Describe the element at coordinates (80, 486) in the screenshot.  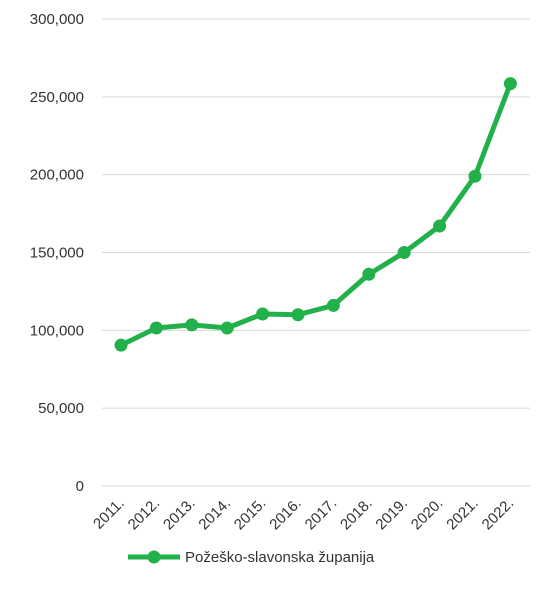
I see `y-tick-label: 0` at that location.